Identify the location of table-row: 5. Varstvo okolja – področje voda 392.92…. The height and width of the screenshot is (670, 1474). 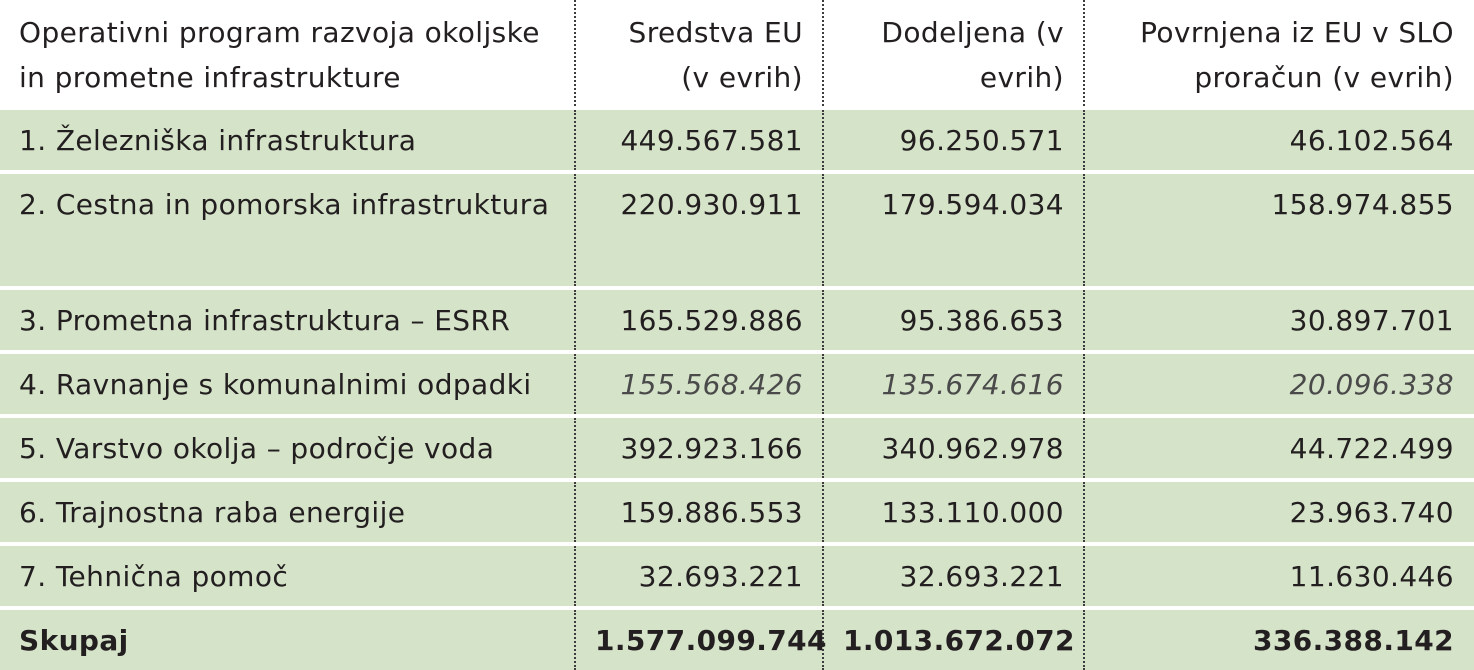
(737, 447).